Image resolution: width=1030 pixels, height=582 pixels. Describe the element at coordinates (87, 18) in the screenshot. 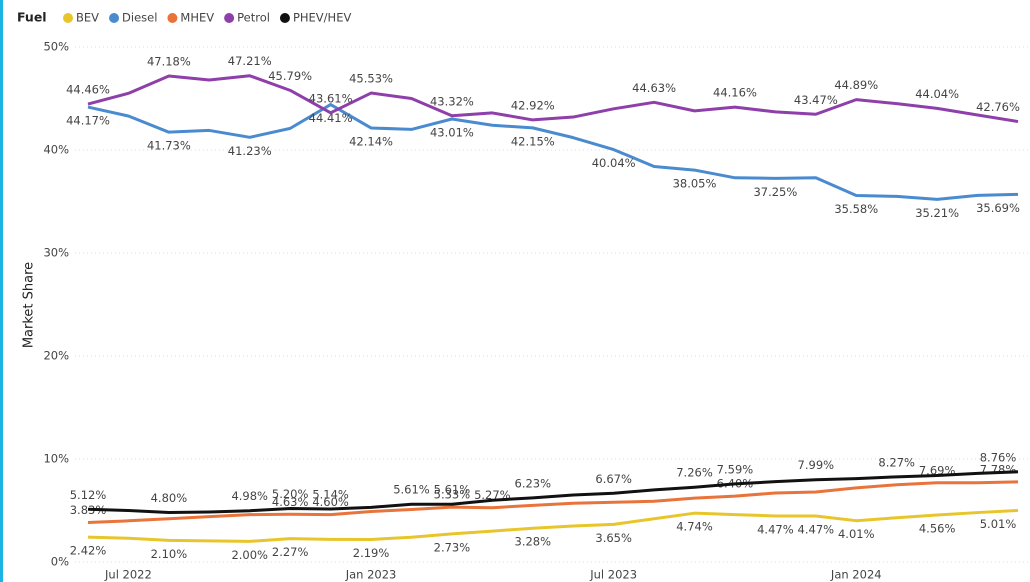

I see `legend-label: BEV` at that location.